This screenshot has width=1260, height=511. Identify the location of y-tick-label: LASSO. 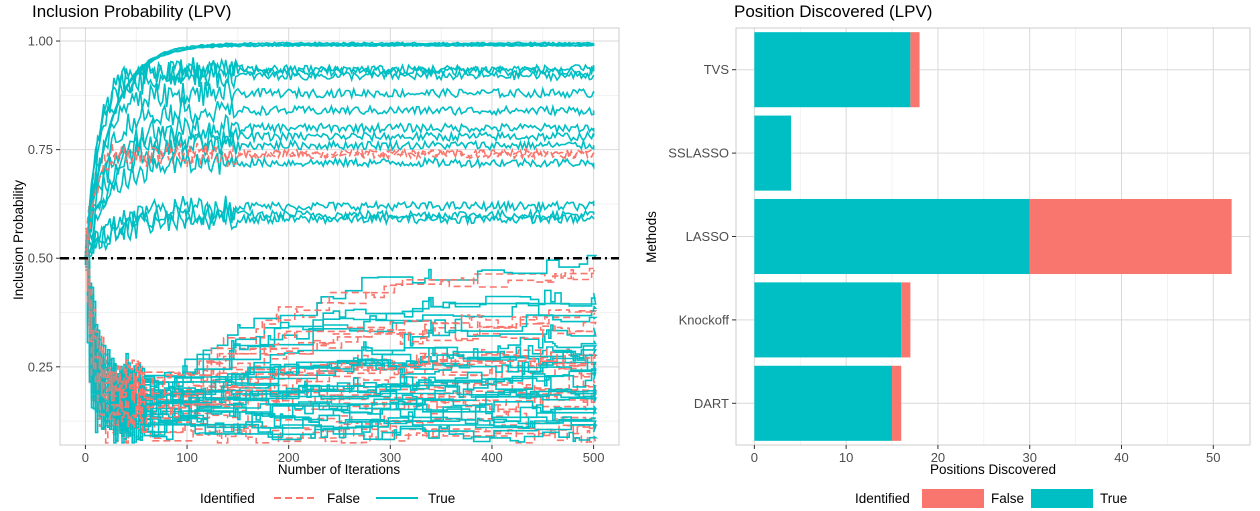
(707, 236).